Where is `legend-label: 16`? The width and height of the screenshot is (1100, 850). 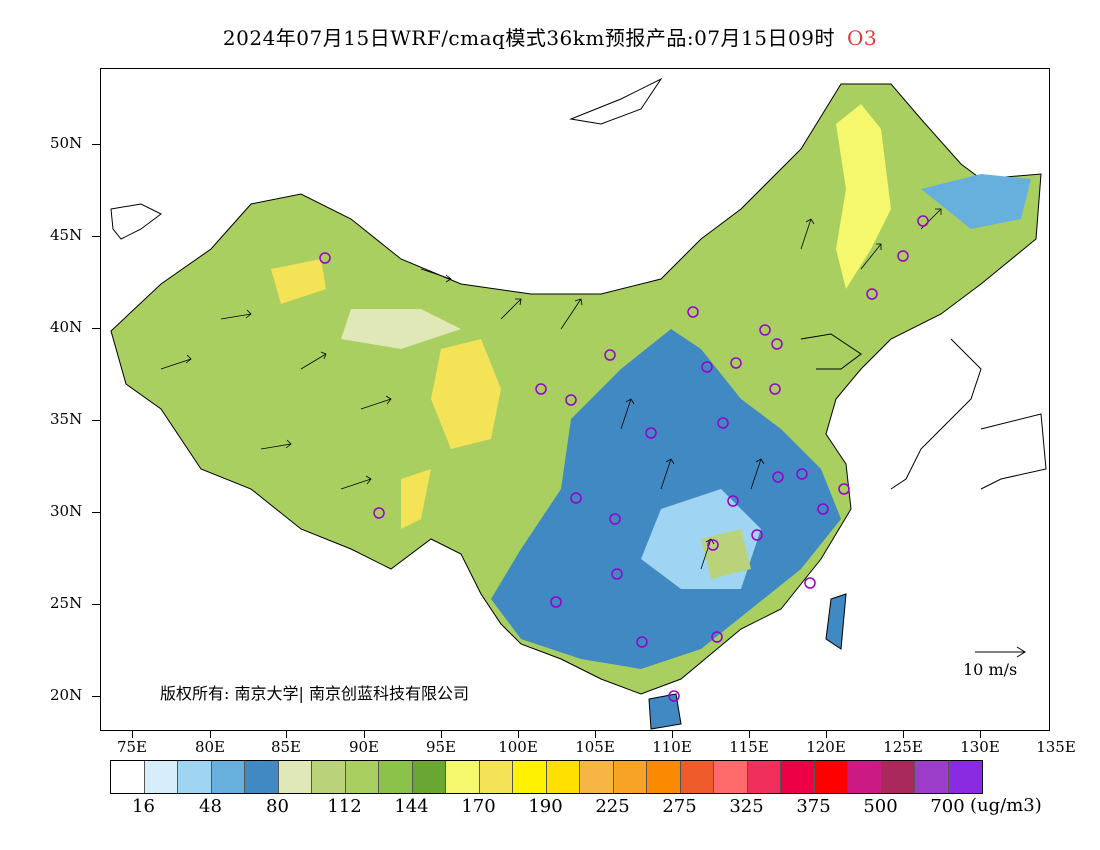 legend-label: 16 is located at coordinates (143, 806).